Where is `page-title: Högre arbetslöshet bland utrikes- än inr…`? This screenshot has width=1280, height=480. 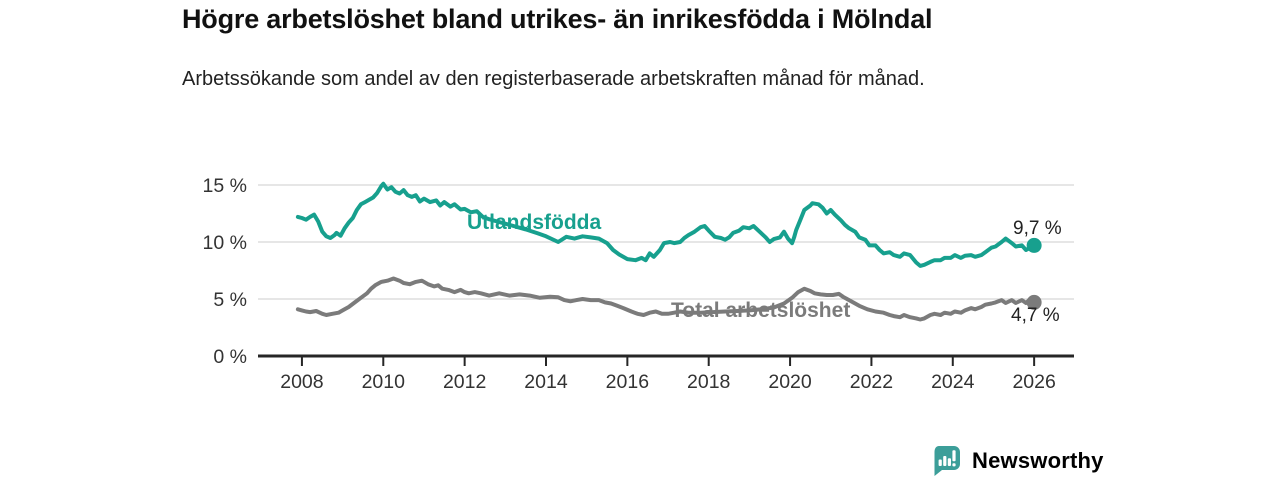
page-title: Högre arbetslöshet bland utrikes- än inr… is located at coordinates (557, 19).